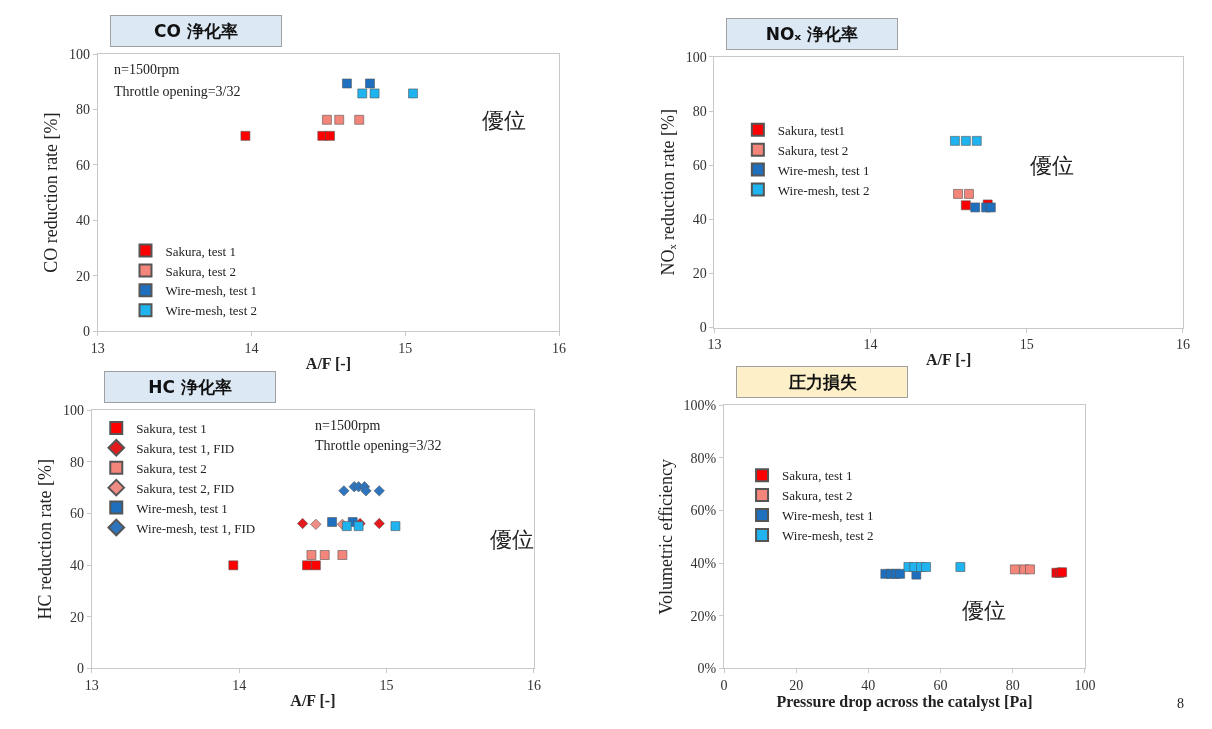 This screenshot has height=729, width=1212. Describe the element at coordinates (904, 701) in the screenshot. I see `x-axis-title: Pressure drop across the catalyst [Pa]` at that location.